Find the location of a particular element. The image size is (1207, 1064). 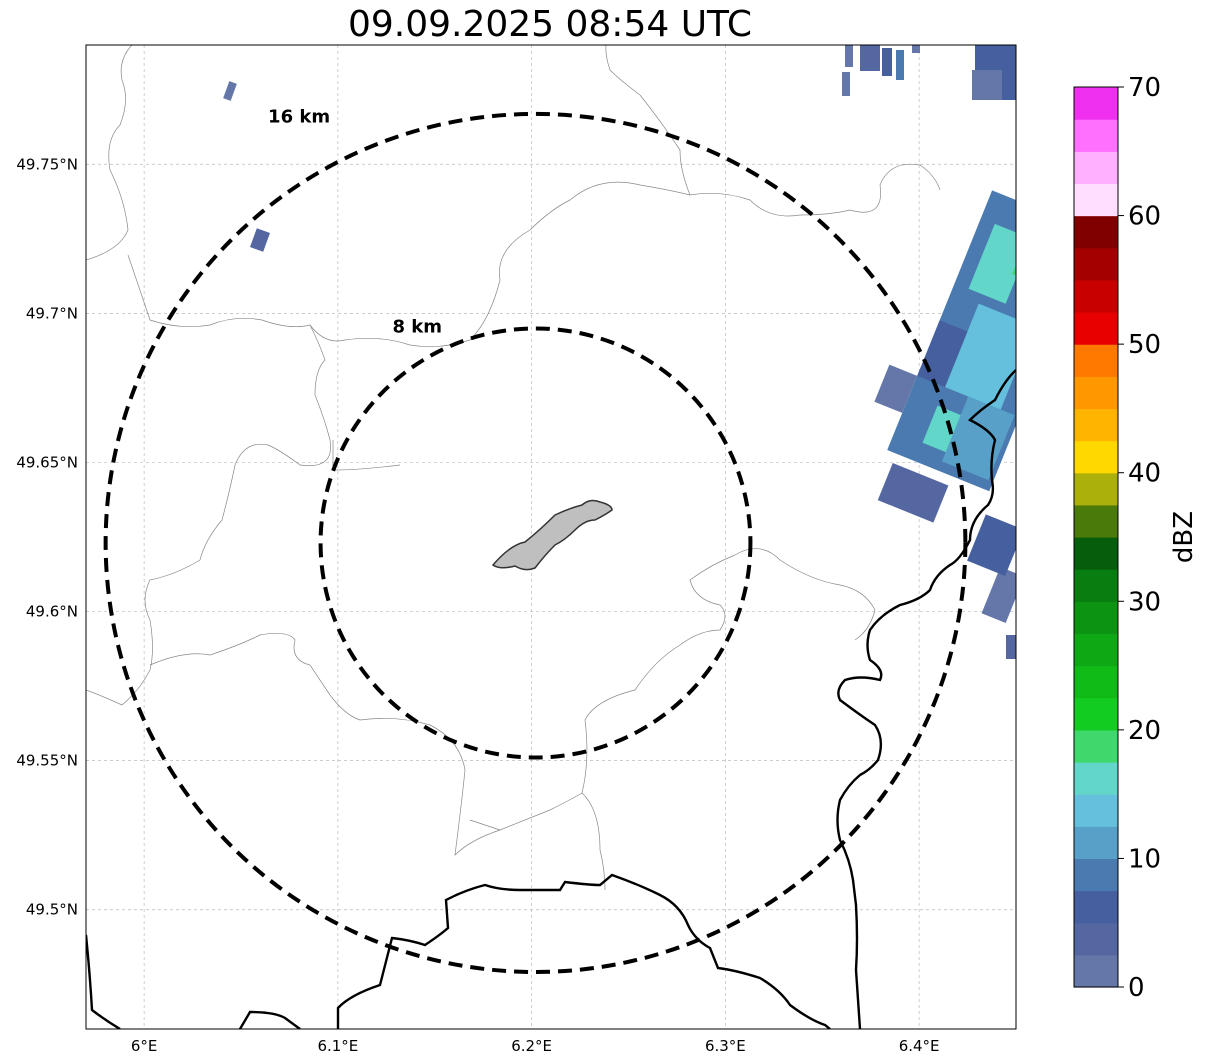

colorbar-frame is located at coordinates (1096, 537).